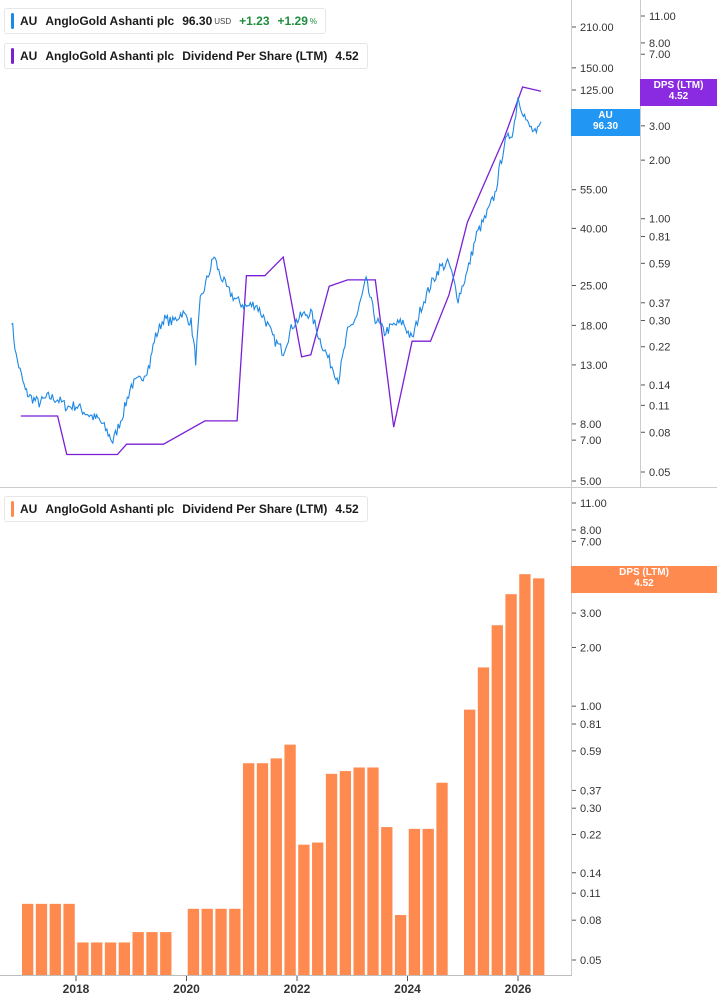  What do you see at coordinates (594, 191) in the screenshot?
I see `price-tick-label: 55.00` at bounding box center [594, 191].